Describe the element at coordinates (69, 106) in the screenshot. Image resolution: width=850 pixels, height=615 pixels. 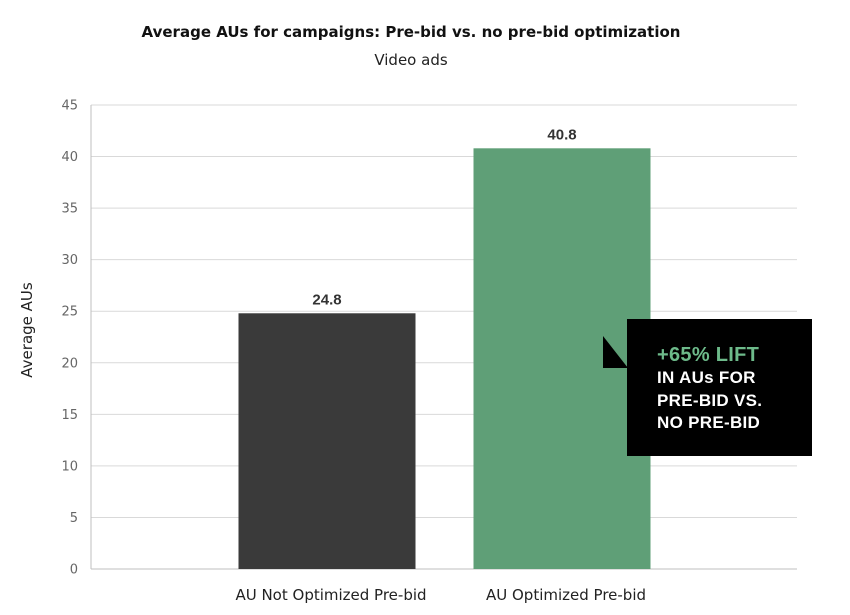
I see `y-tick-label: 45` at that location.